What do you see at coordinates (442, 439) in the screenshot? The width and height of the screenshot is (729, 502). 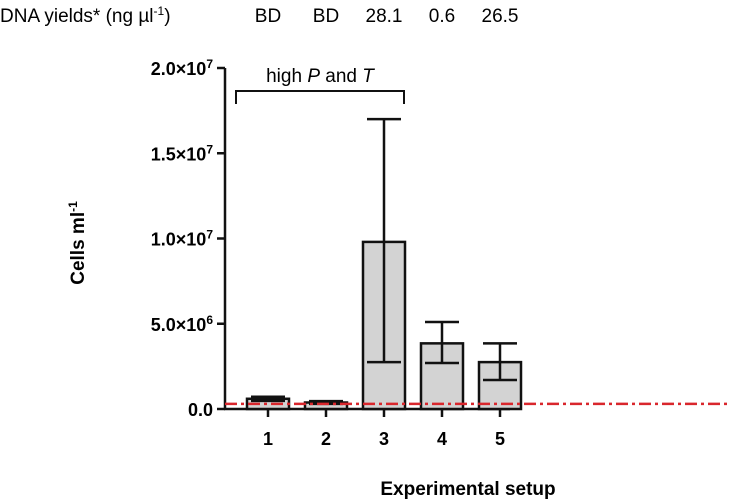 I see `x-tick-label: 4` at bounding box center [442, 439].